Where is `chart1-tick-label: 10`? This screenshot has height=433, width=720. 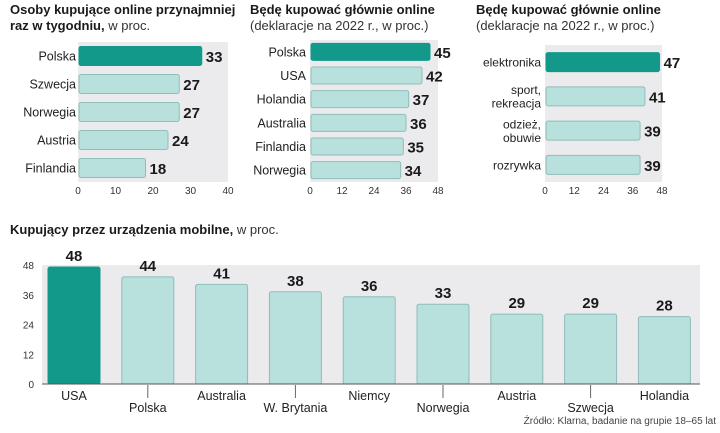
chart1-tick-label: 10 is located at coordinates (116, 191).